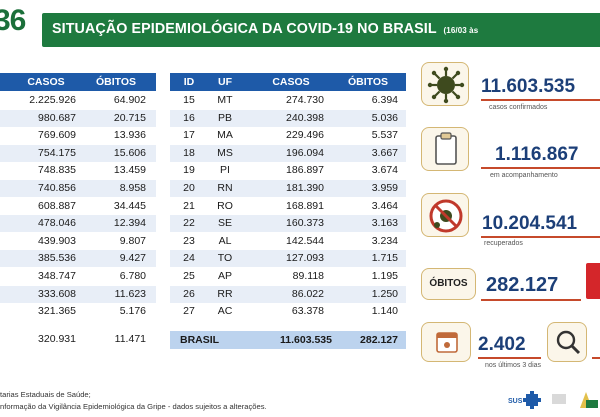  Describe the element at coordinates (509, 358) in the screenshot. I see `recent-underline` at that location.